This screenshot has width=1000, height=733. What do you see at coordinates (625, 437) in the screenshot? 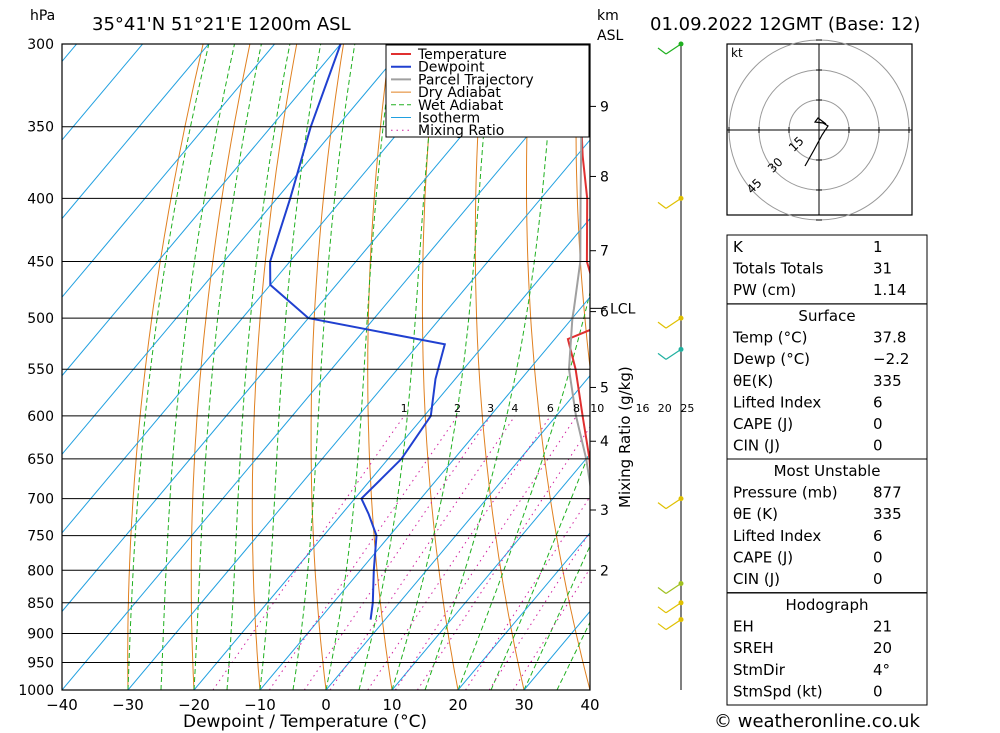
I see `mixing-ratio-axis-title: Mixing Ratio (g/kg)` at bounding box center [625, 437].